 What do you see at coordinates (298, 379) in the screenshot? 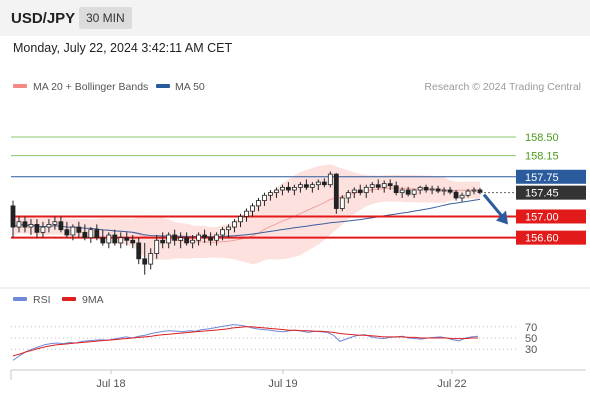
I see `x-axis: Jul 18 Jul 19 Jul 22` at bounding box center [298, 379].